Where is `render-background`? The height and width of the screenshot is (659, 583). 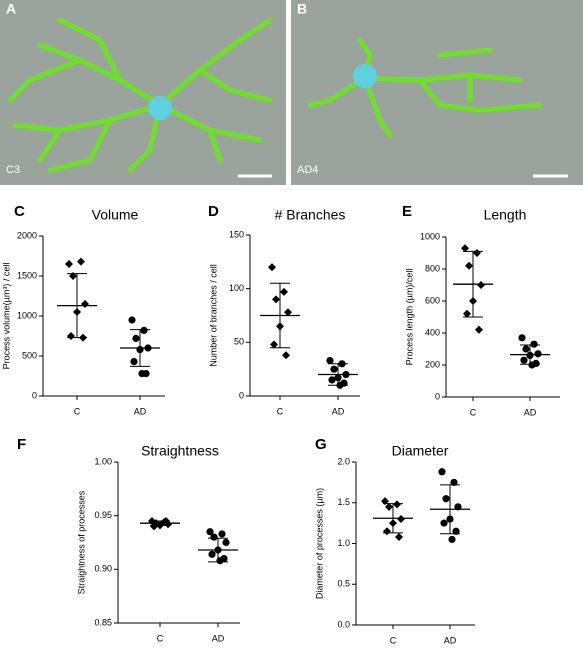 render-background is located at coordinates (437, 92).